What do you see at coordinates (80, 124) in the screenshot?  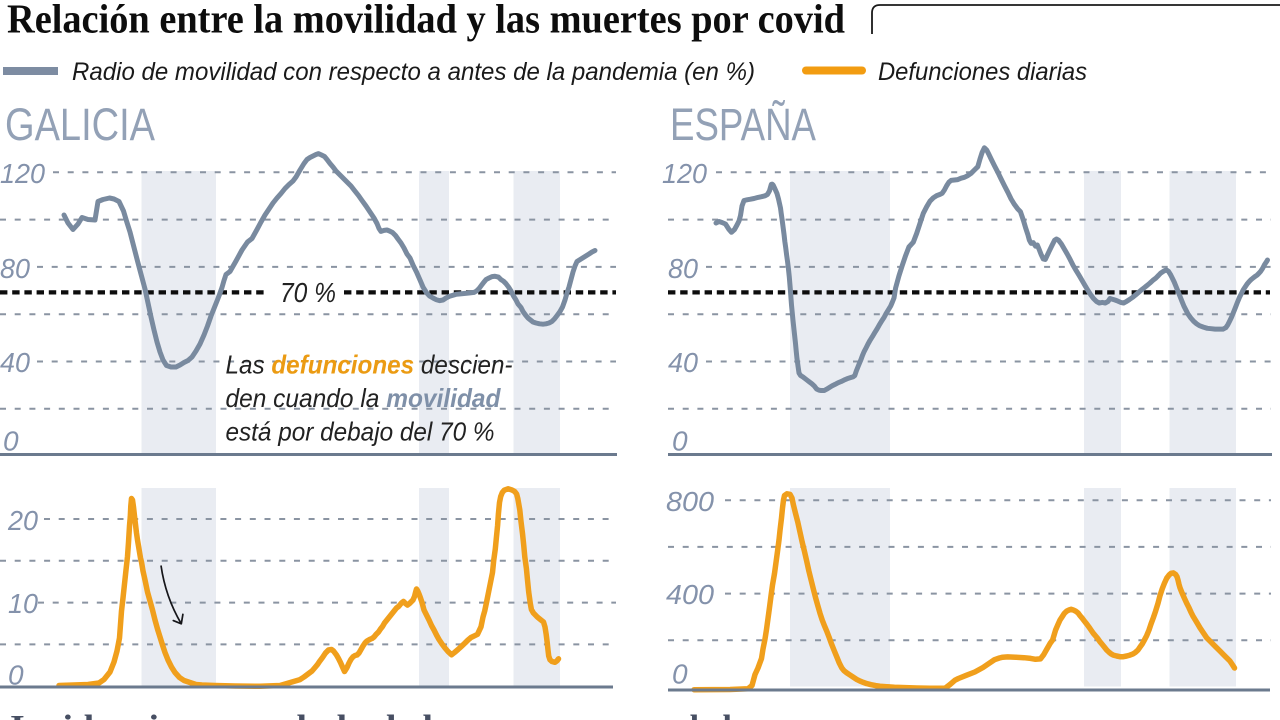 I see `svg-text: GALICIA` at bounding box center [80, 124].